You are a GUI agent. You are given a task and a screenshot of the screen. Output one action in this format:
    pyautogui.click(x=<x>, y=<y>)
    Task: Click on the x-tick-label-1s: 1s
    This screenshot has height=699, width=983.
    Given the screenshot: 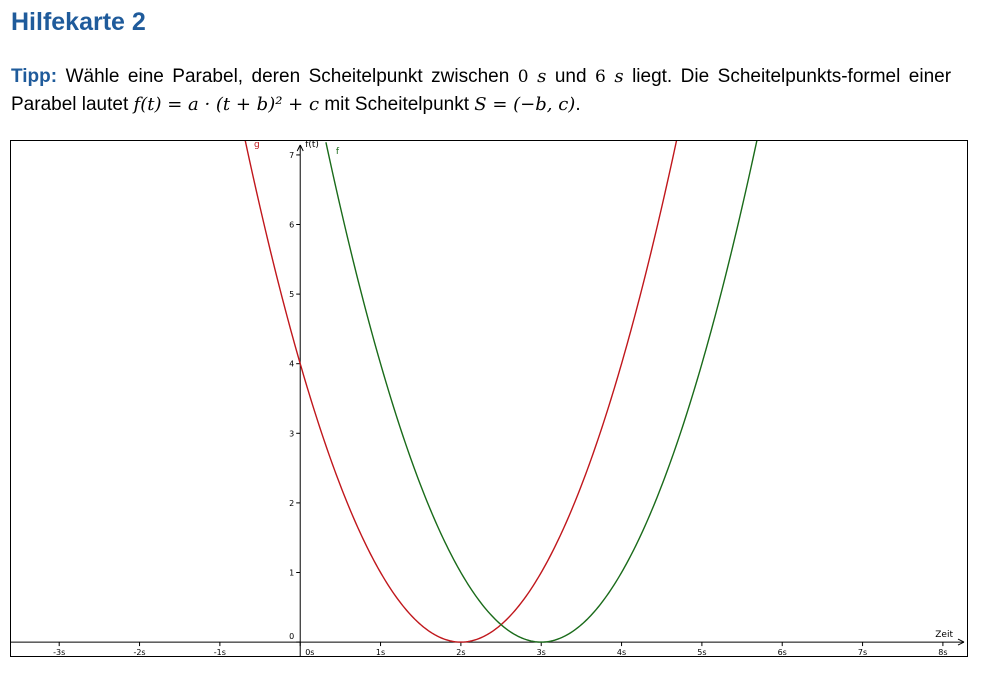 What is the action you would take?
    pyautogui.click(x=380, y=652)
    